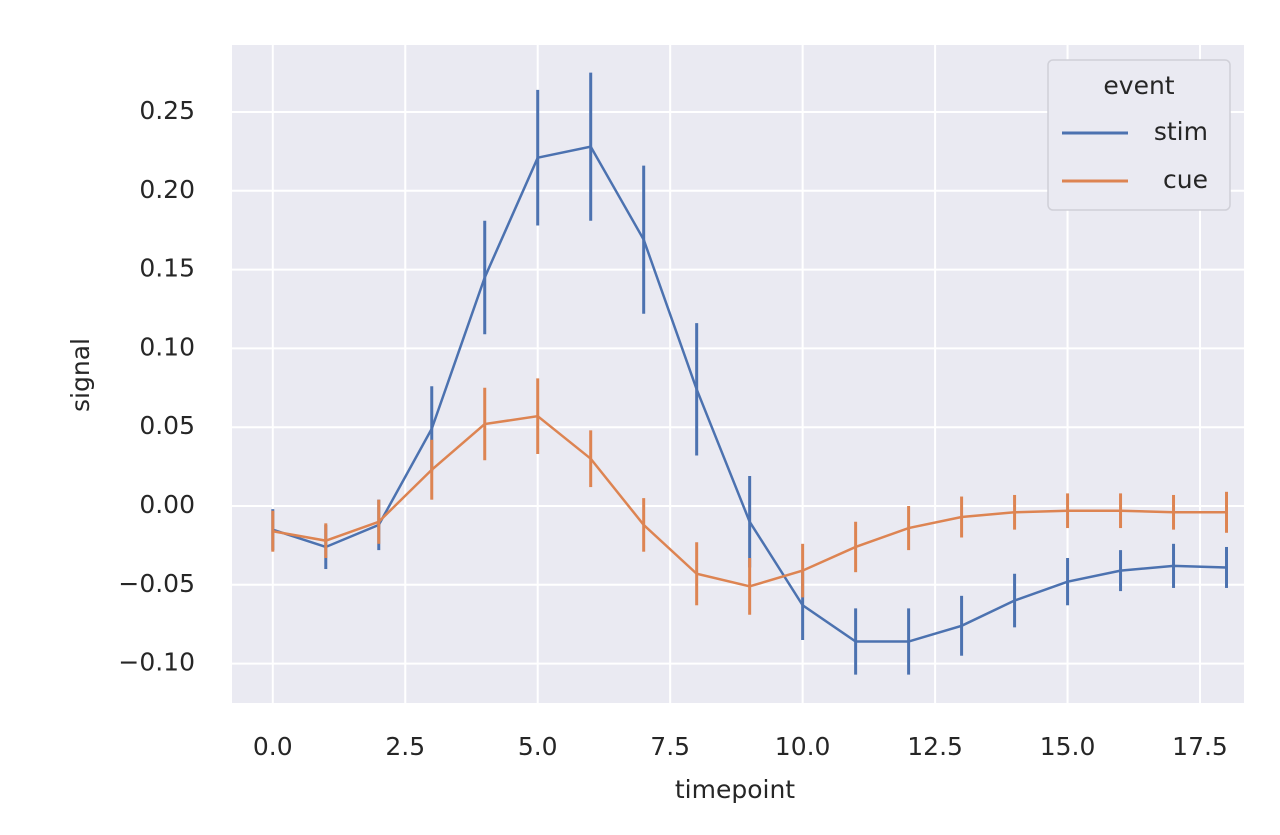 This screenshot has width=1280, height=835. What do you see at coordinates (1068, 746) in the screenshot?
I see `x-tick-label: 15.0` at bounding box center [1068, 746].